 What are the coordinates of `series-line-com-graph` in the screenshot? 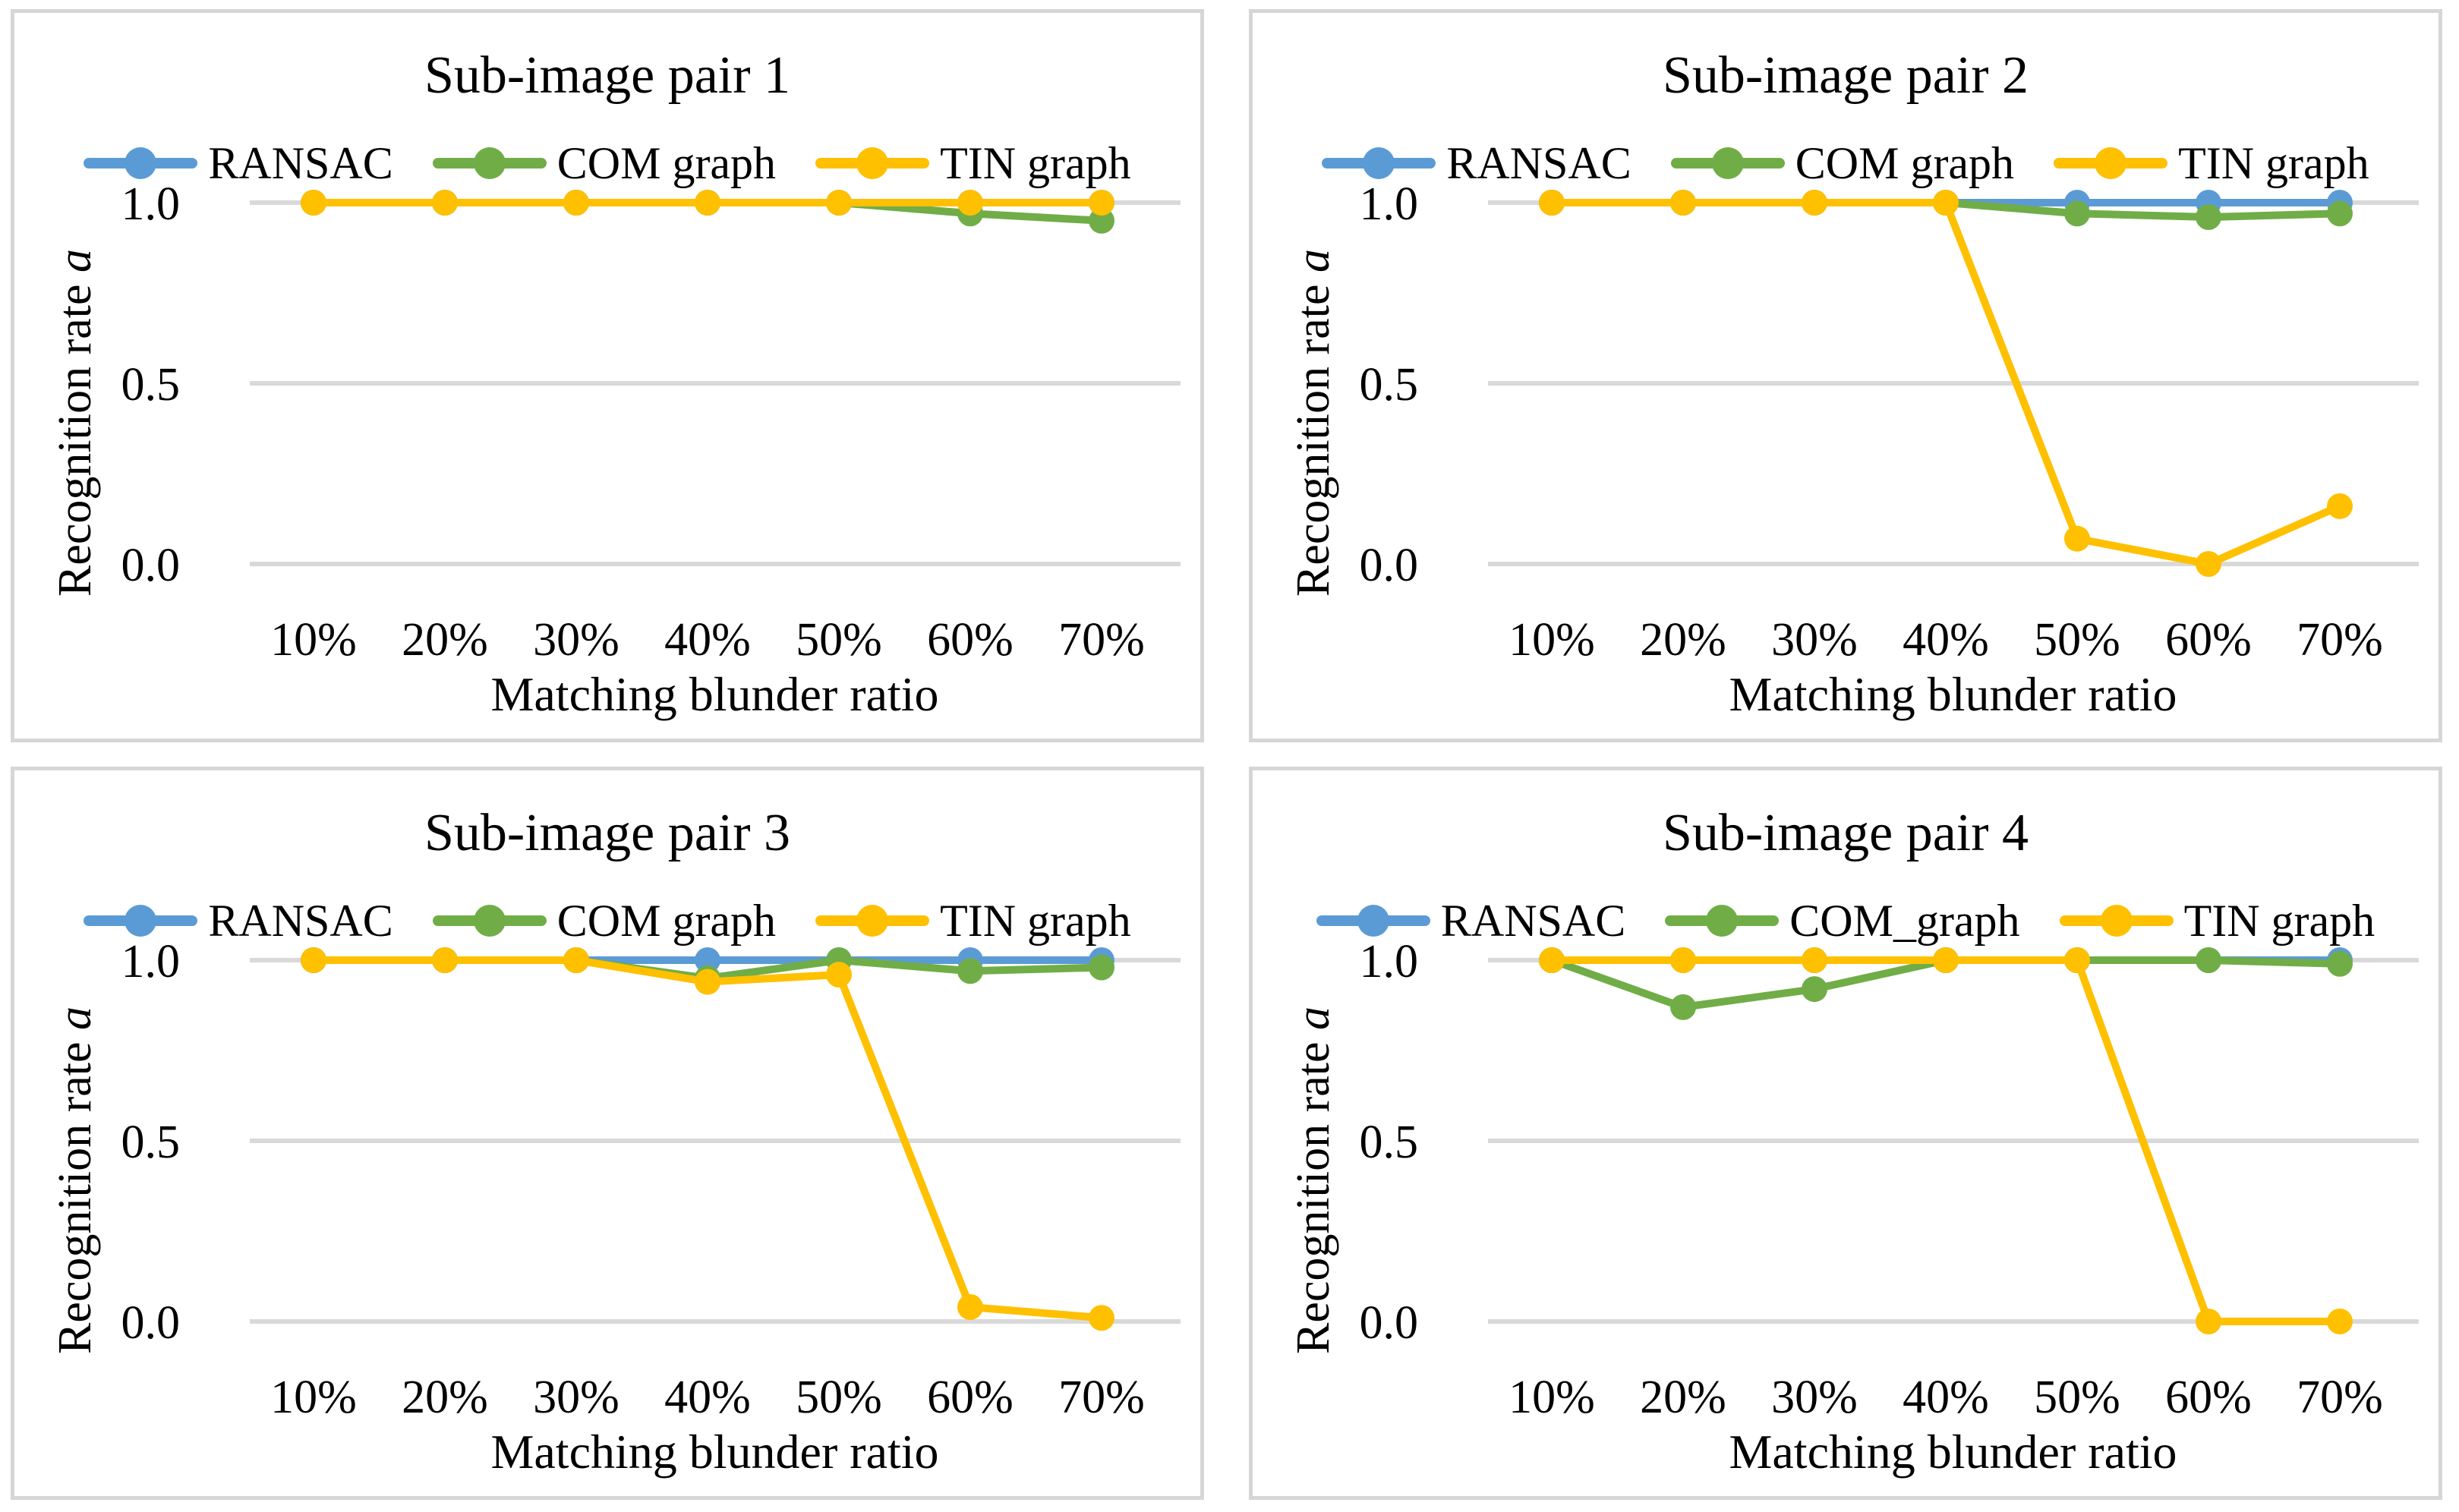 It's located at (1946, 210).